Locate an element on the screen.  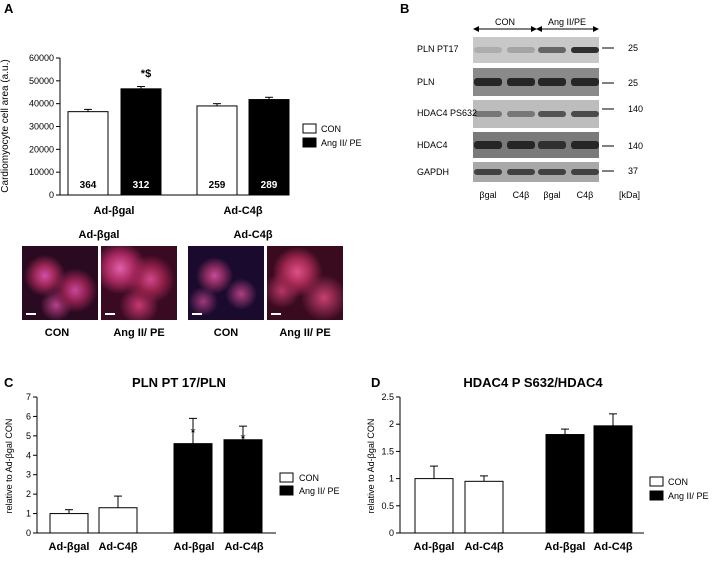
panel-c-legend-swatch-ang is located at coordinates (286, 490).